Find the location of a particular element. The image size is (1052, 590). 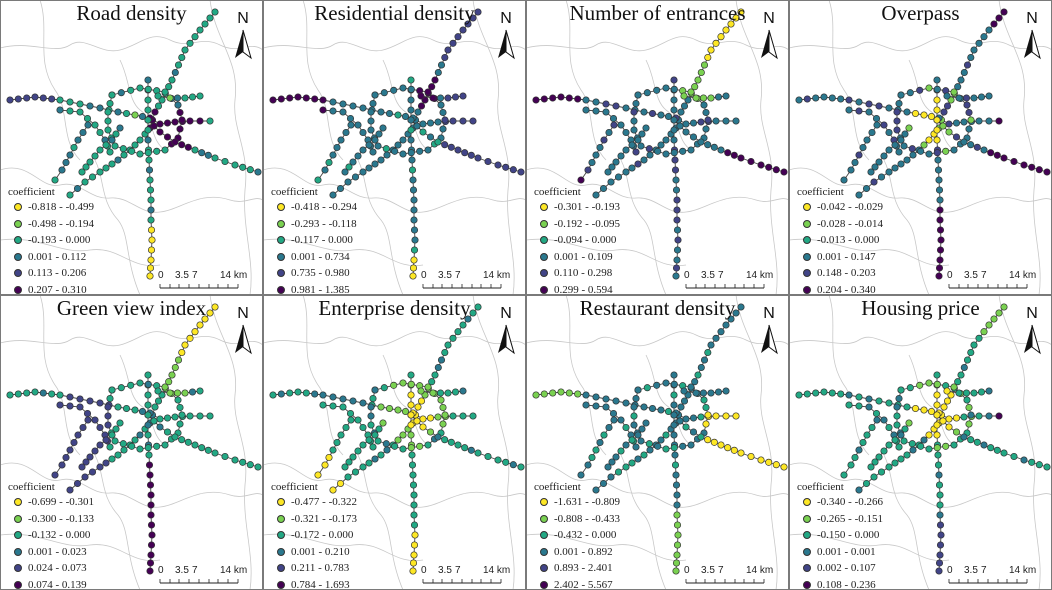

legend-range: 0.108 - 0.236 is located at coordinates (846, 584).